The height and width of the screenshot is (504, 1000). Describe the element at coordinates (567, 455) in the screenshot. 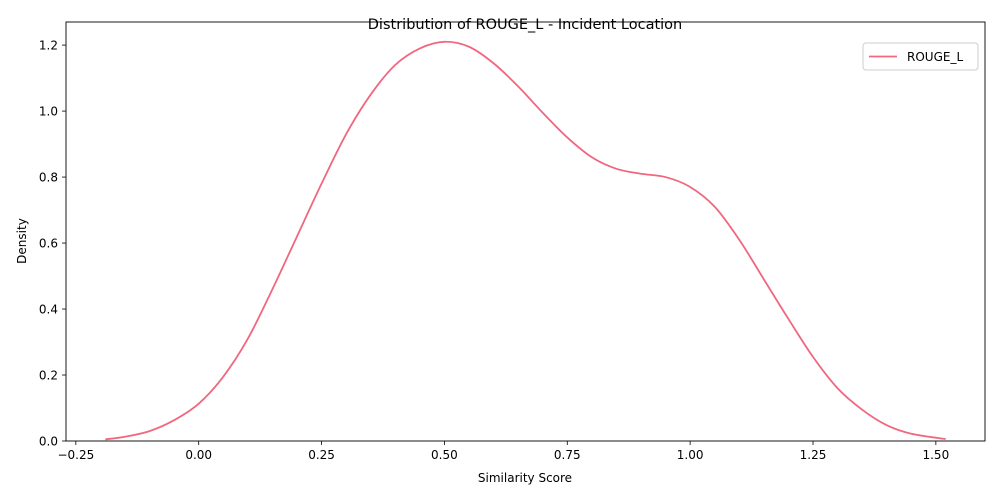

I see `x-tick-label: 0.75` at that location.